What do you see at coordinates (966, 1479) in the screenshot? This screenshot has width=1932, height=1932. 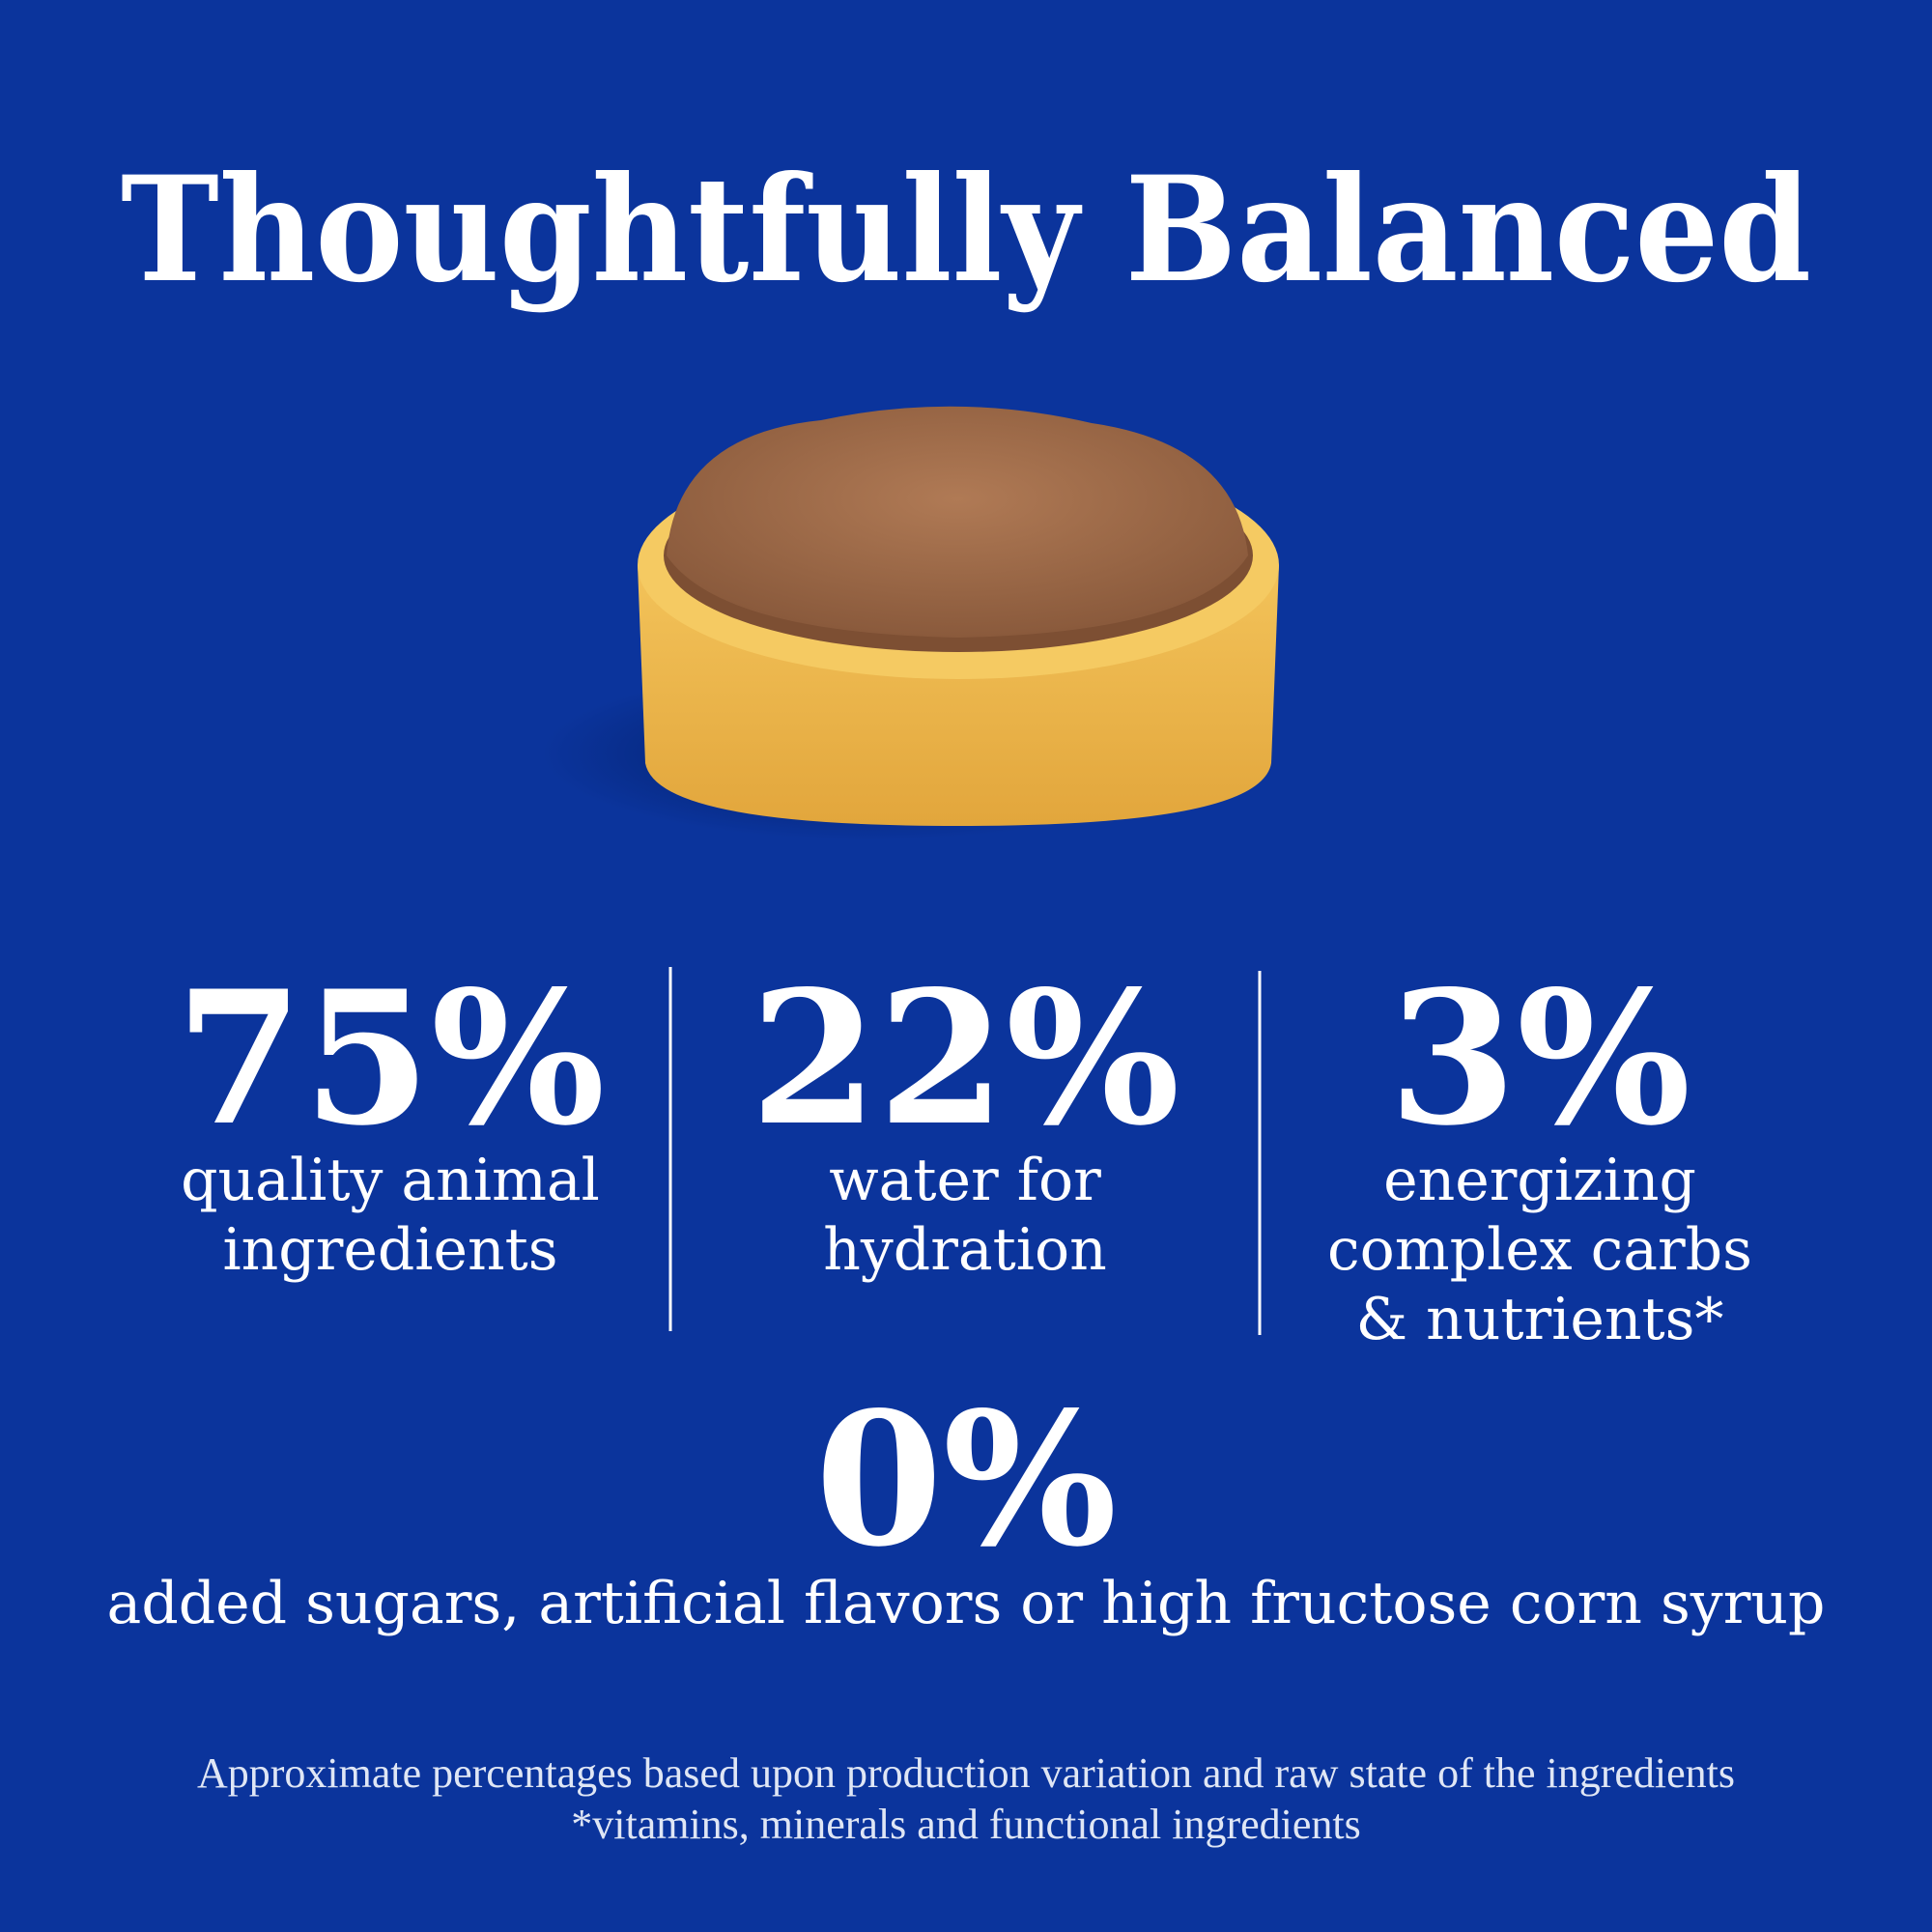 I see `highlight-value: 0%` at bounding box center [966, 1479].